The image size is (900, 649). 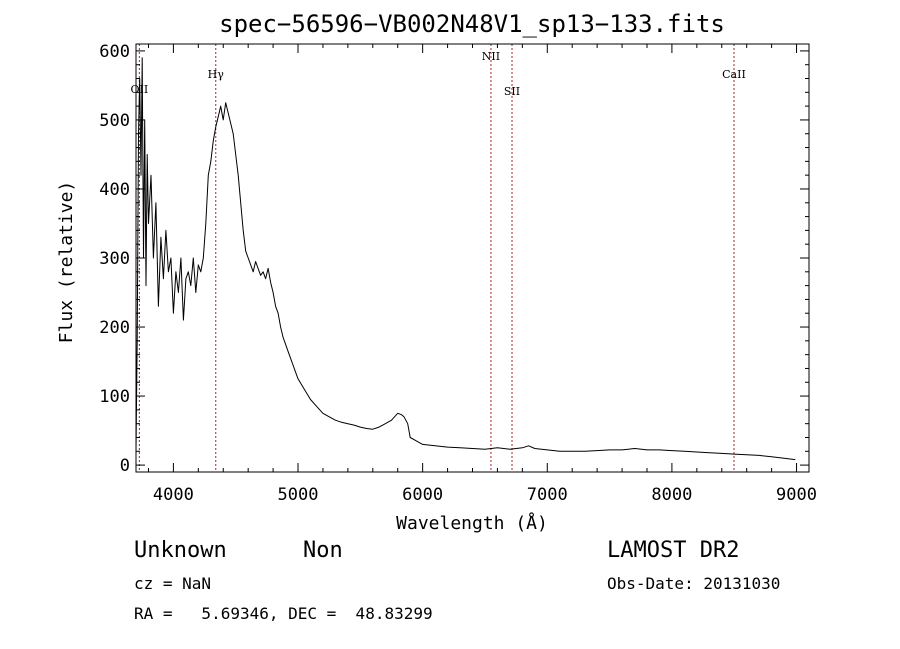 What do you see at coordinates (114, 52) in the screenshot?
I see `y-tick-label: 600` at bounding box center [114, 52].